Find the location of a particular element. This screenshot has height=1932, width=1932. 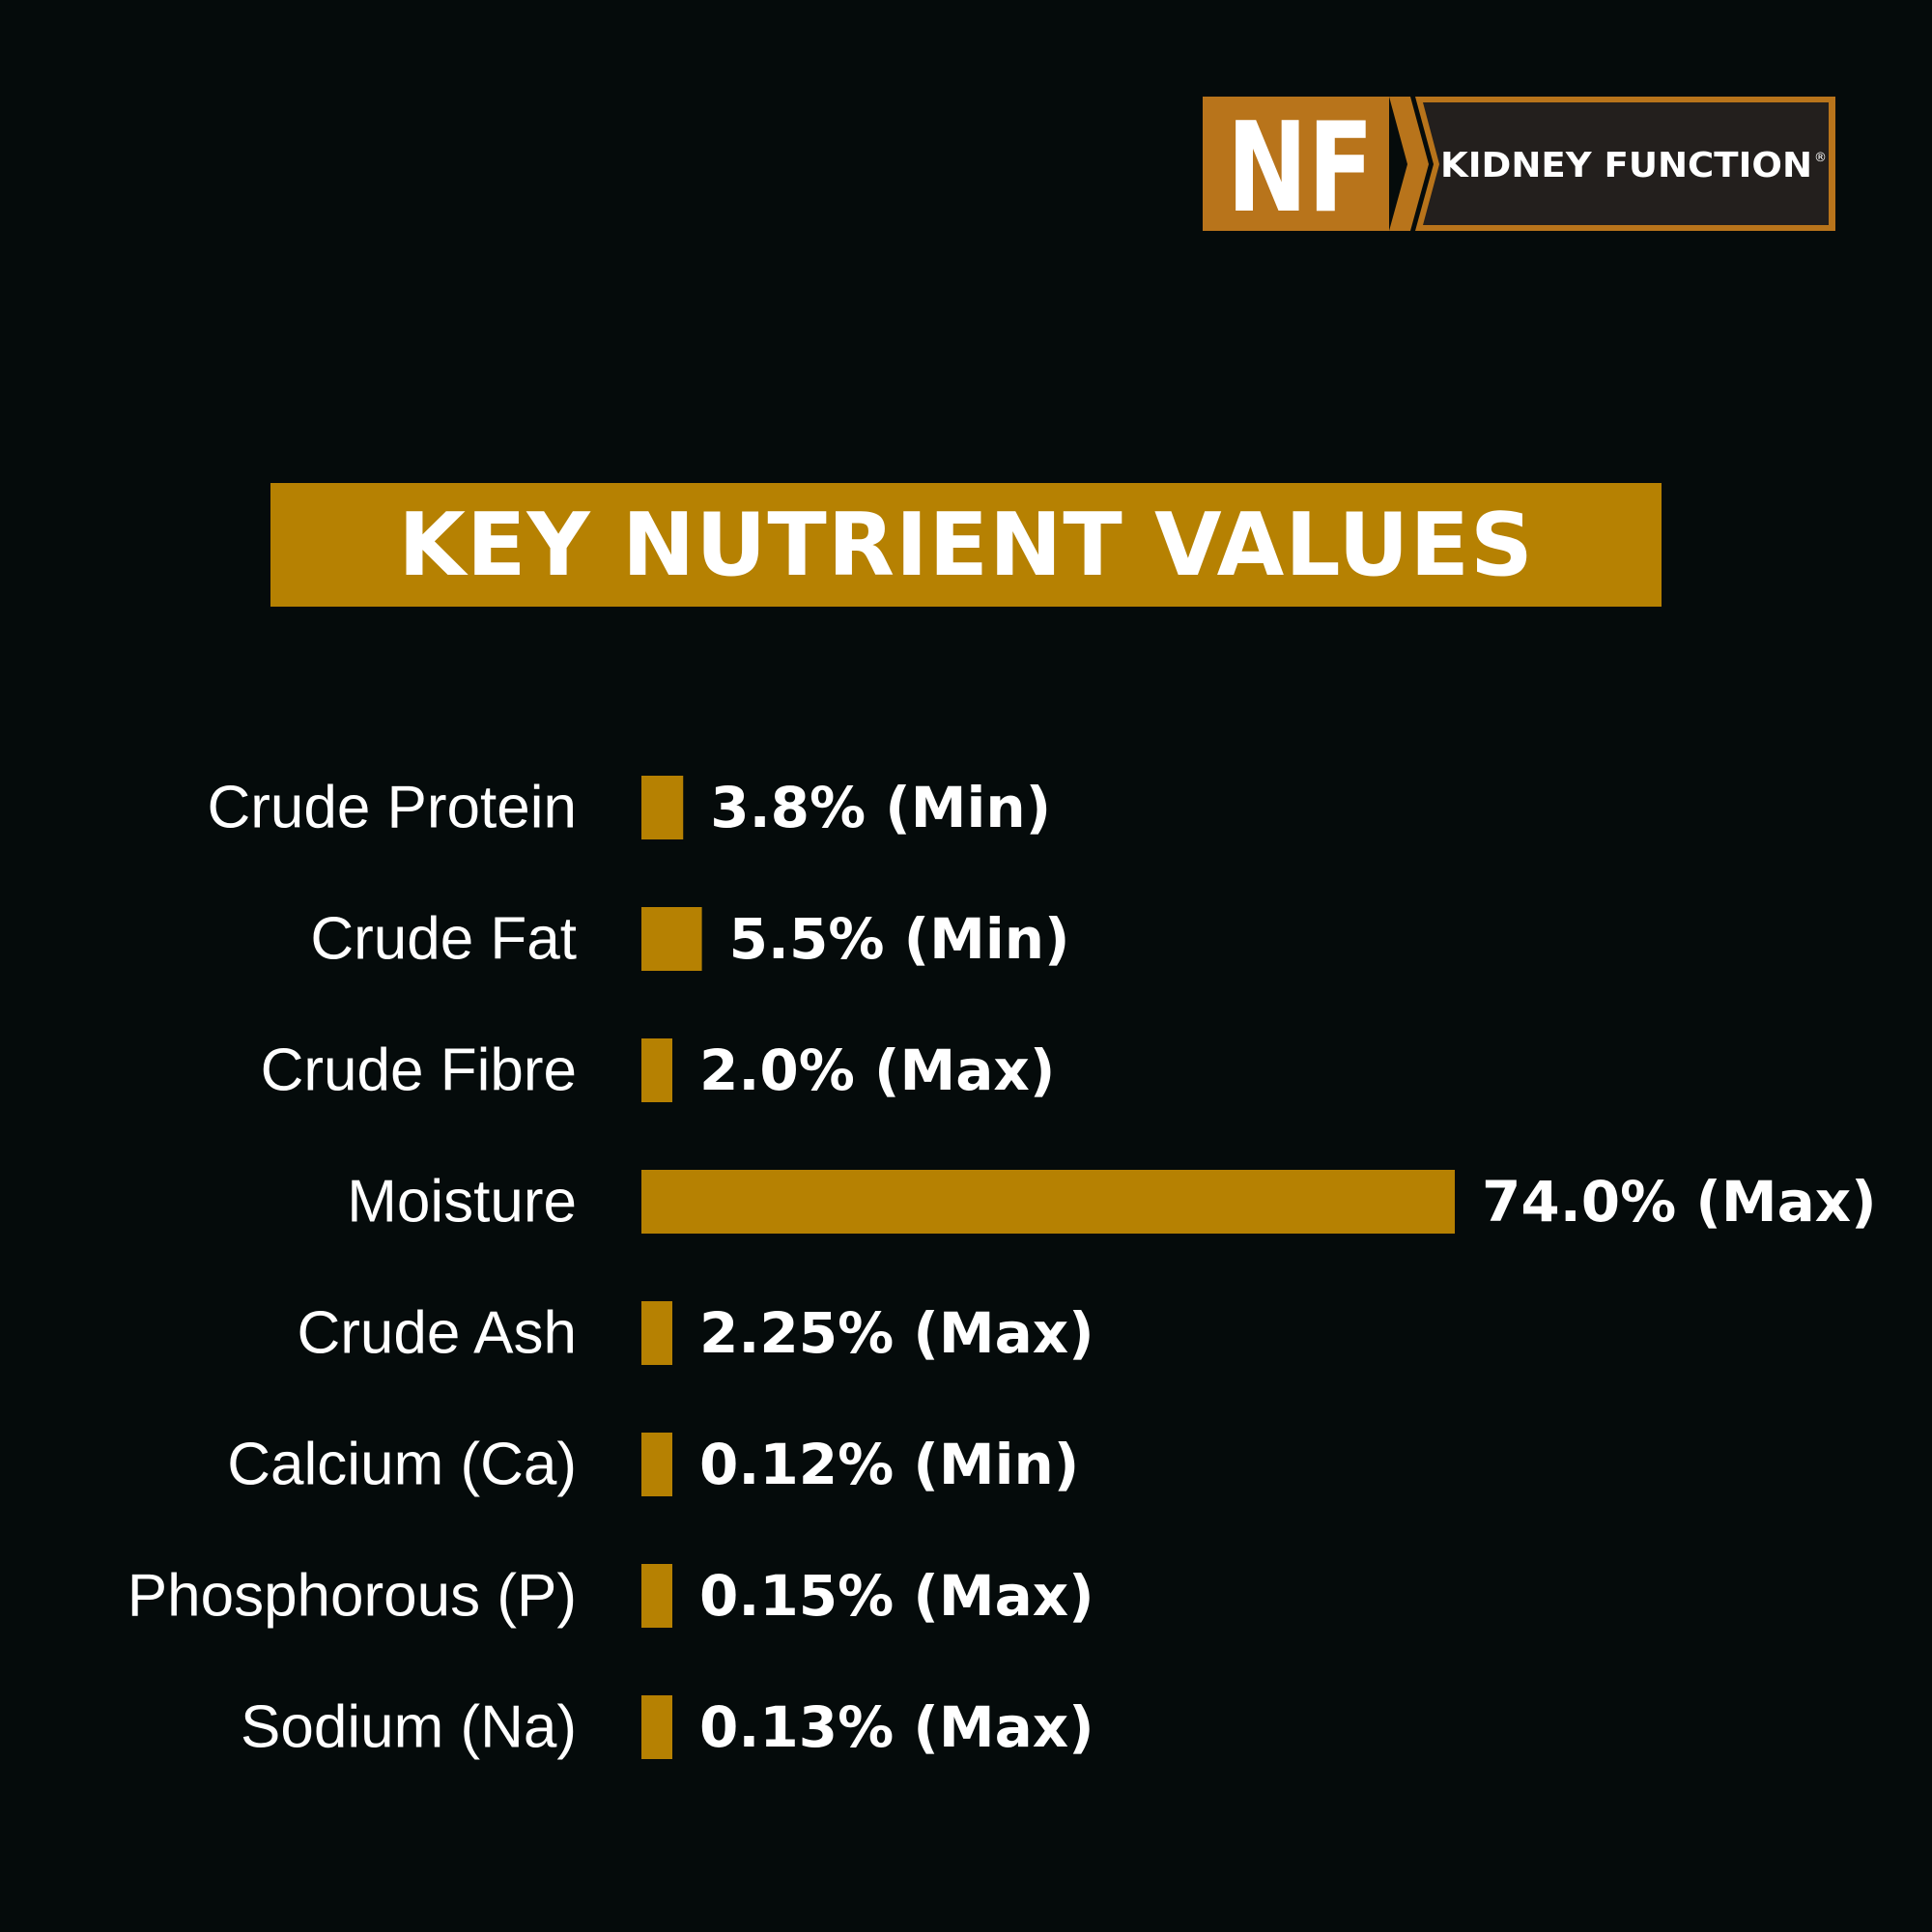

category-label: Crude Fibre is located at coordinates (419, 1070).